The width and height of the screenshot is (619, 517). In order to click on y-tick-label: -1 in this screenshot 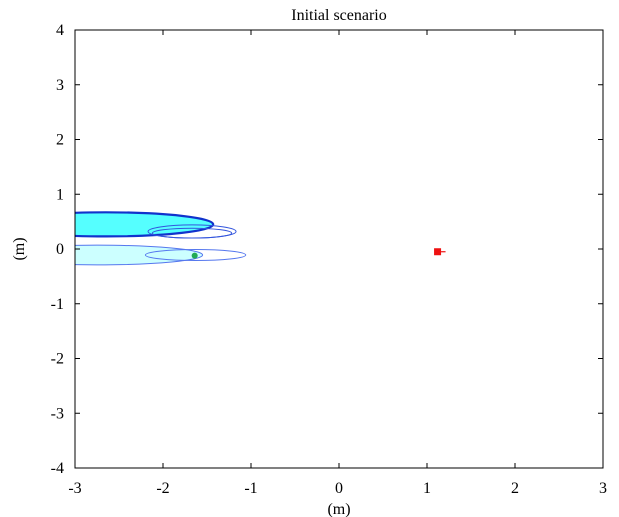, I will do `click(57, 304)`.